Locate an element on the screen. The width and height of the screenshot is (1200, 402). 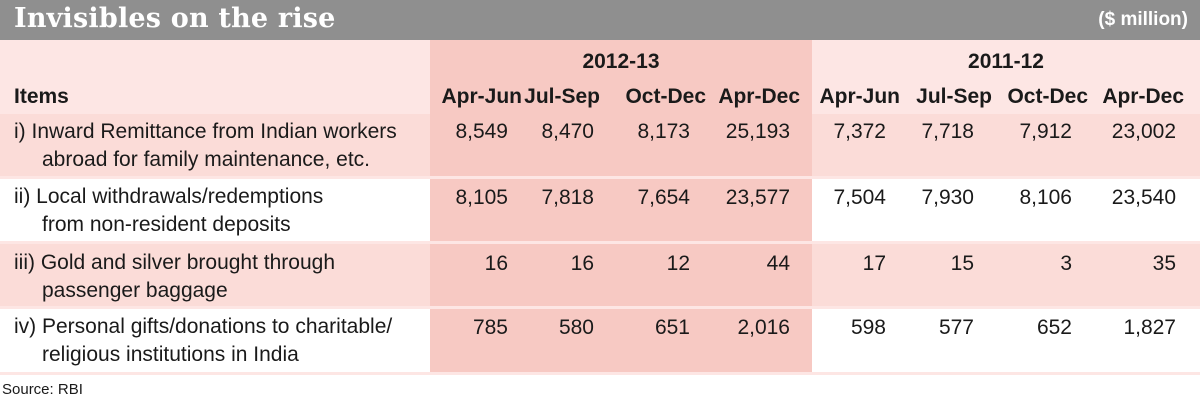
unit-label: ($ million) is located at coordinates (1143, 19).